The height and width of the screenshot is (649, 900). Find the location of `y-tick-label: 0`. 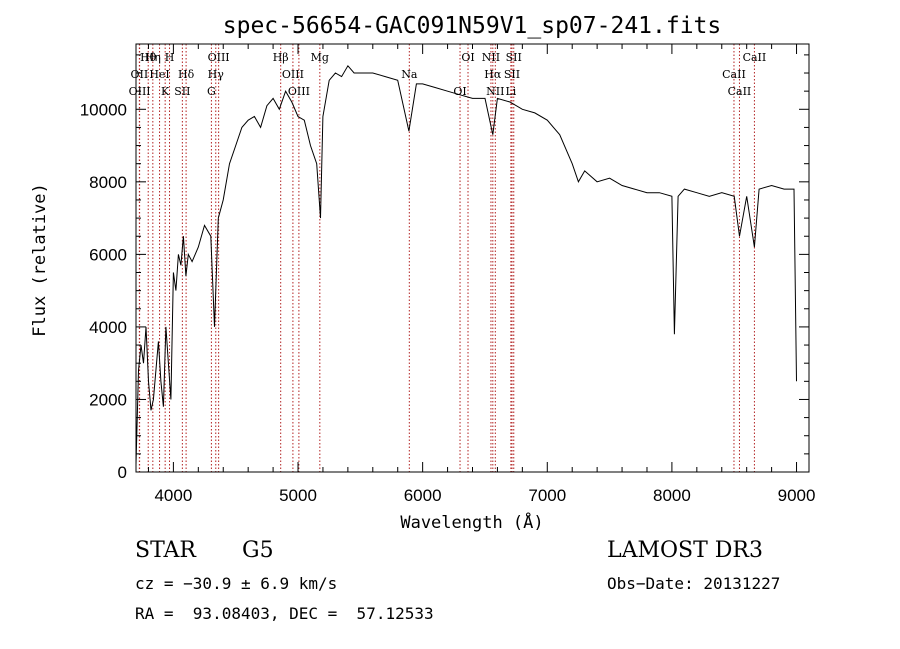

y-tick-label: 0 is located at coordinates (122, 472).